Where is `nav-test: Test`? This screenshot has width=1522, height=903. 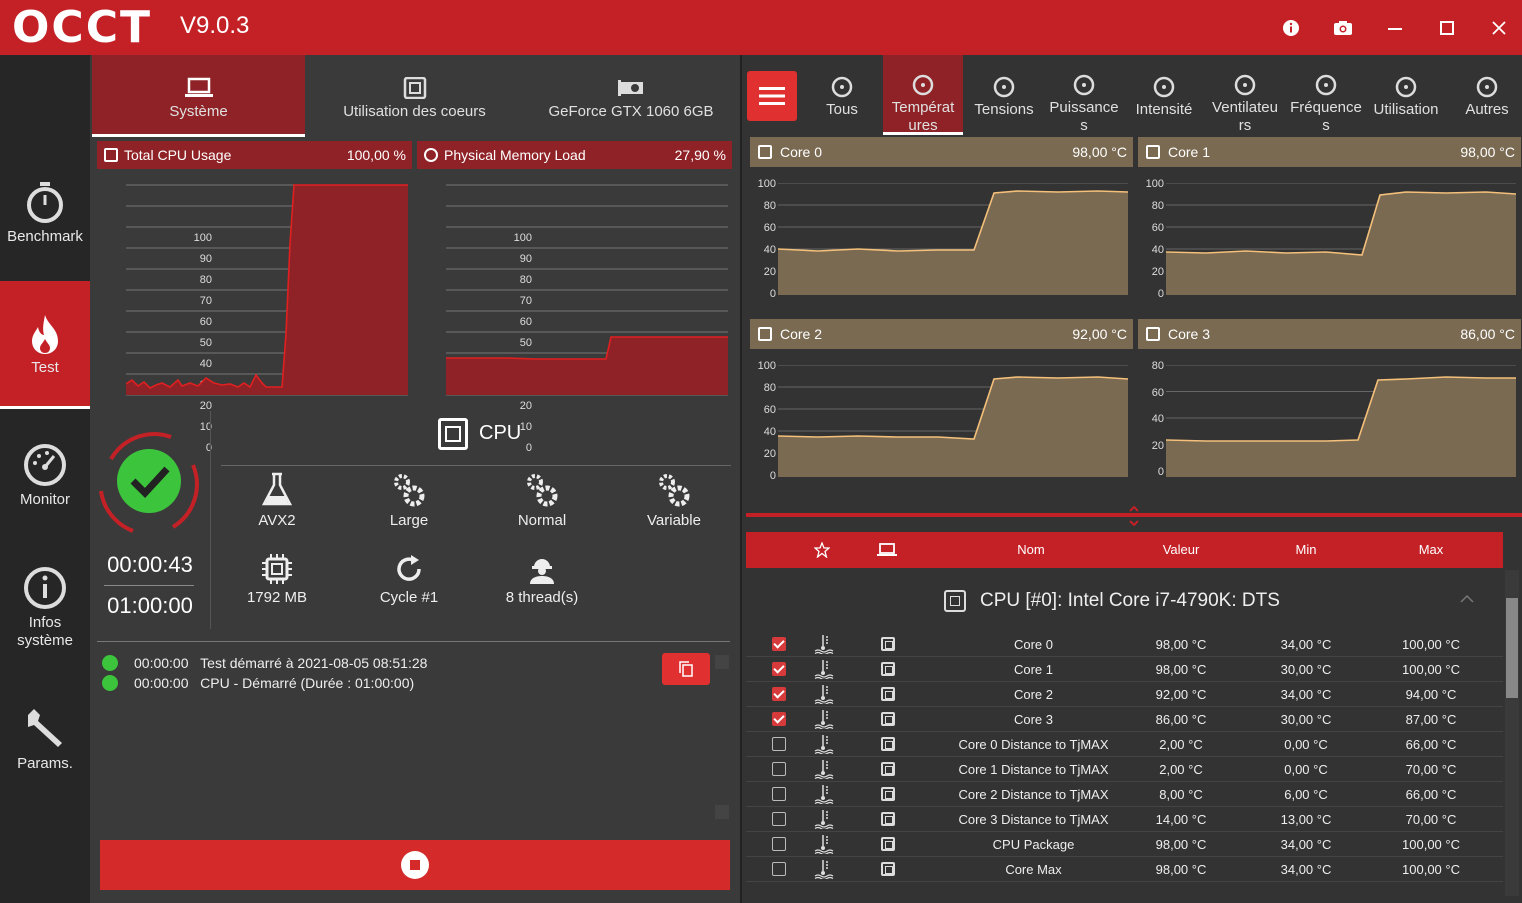
nav-test: Test is located at coordinates (45, 345).